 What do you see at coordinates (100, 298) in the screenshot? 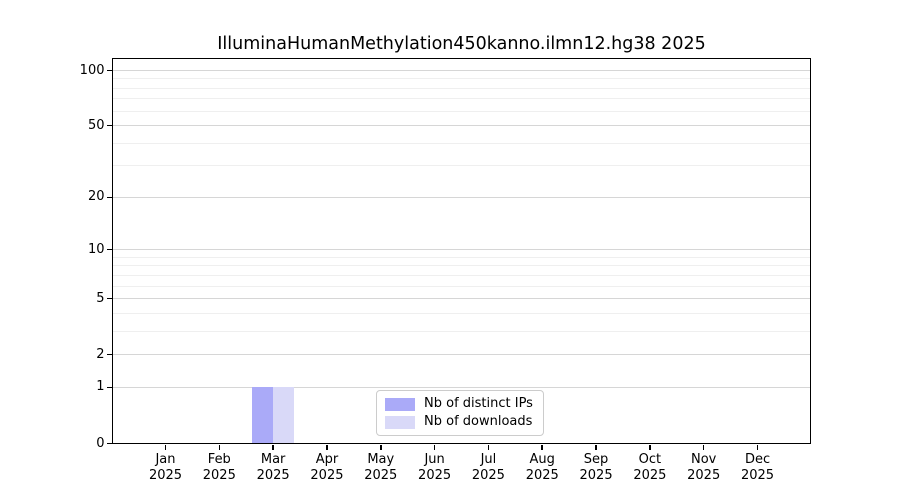
I see `y-tick-label: 5` at bounding box center [100, 298].